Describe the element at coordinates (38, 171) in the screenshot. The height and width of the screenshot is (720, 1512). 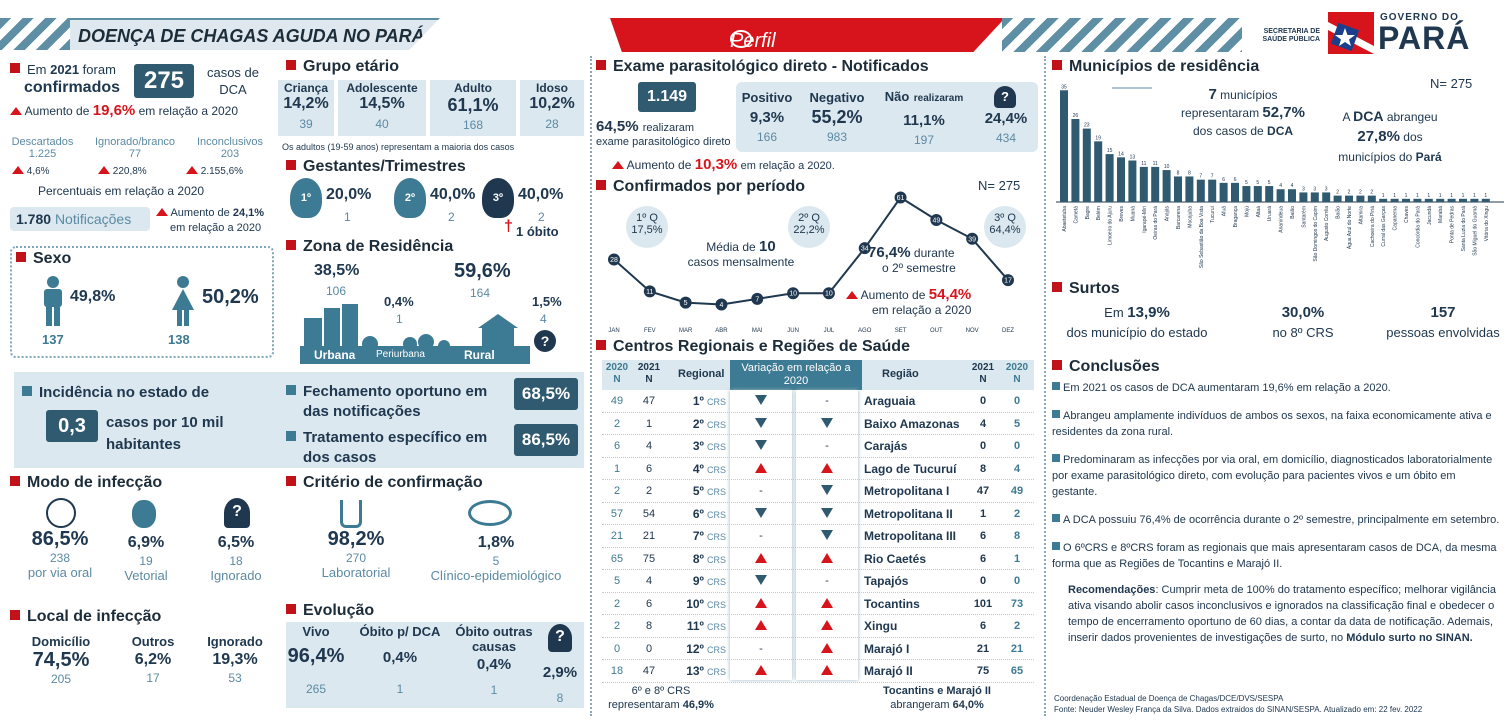
I see `status-pct: 4,6%` at that location.